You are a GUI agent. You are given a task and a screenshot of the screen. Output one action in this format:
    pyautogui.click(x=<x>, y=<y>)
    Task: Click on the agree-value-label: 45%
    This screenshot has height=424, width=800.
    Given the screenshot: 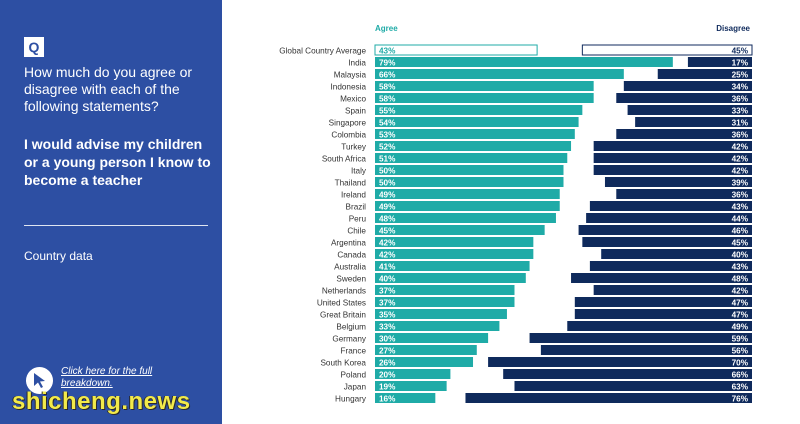 What is the action you would take?
    pyautogui.click(x=387, y=230)
    